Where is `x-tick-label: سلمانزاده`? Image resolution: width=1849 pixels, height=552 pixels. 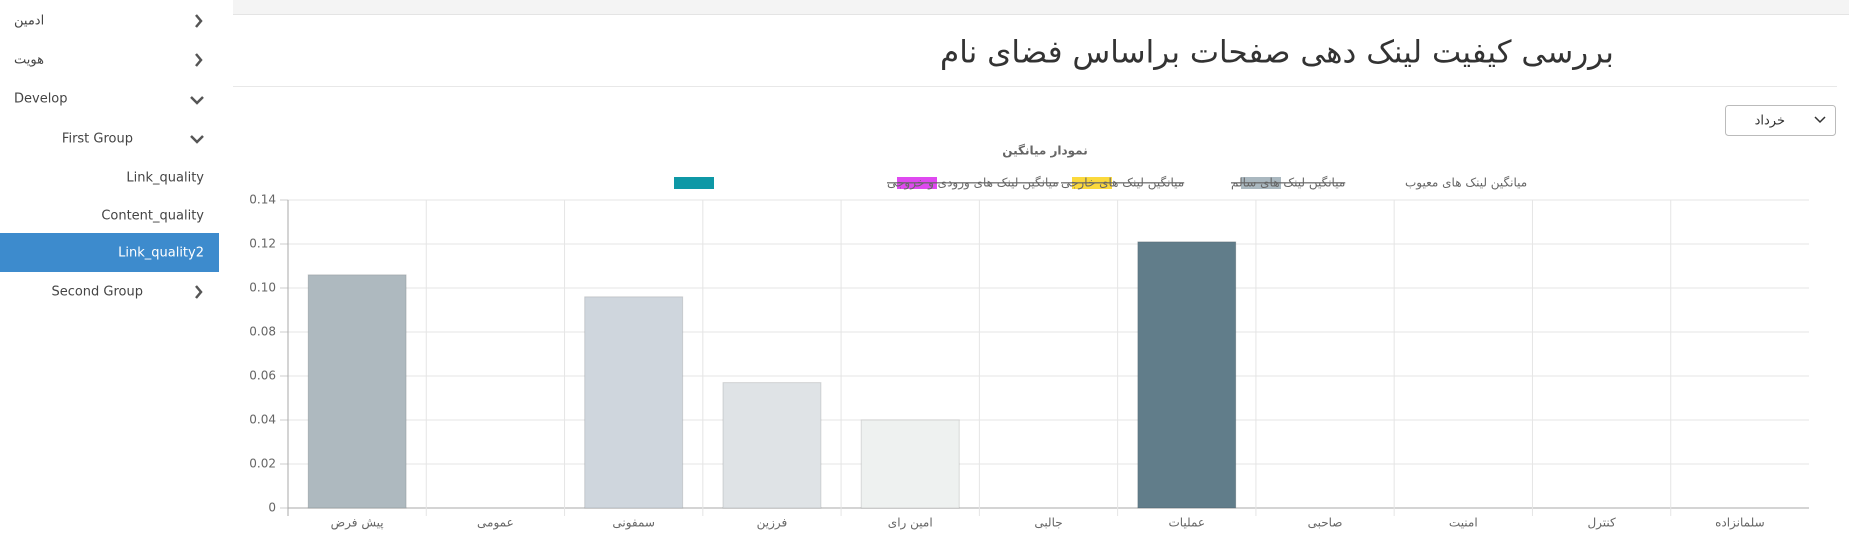 x-tick-label: سلمانزاده is located at coordinates (1740, 523).